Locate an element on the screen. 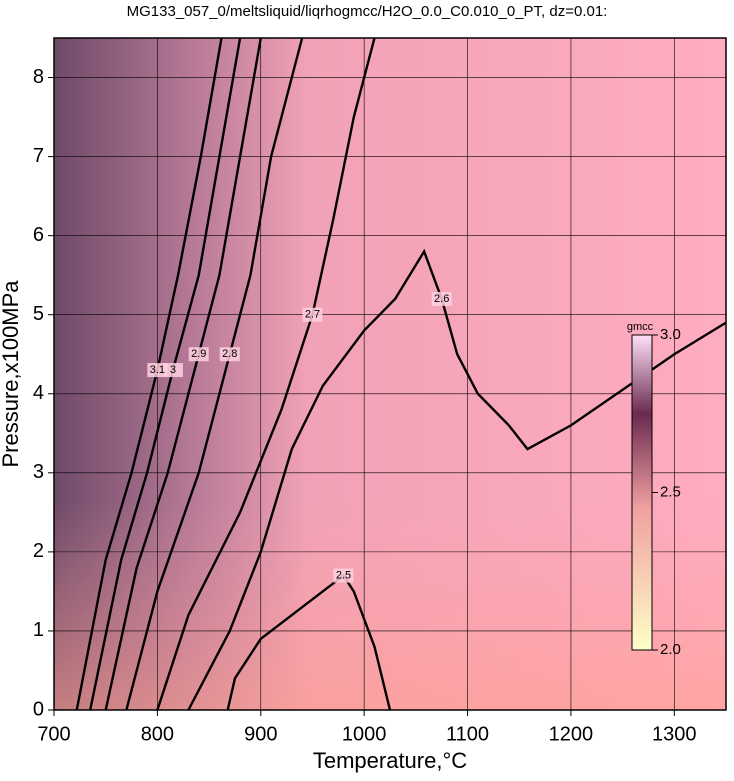 This screenshot has height=781, width=734. contour-label: 2.6 is located at coordinates (441, 299).